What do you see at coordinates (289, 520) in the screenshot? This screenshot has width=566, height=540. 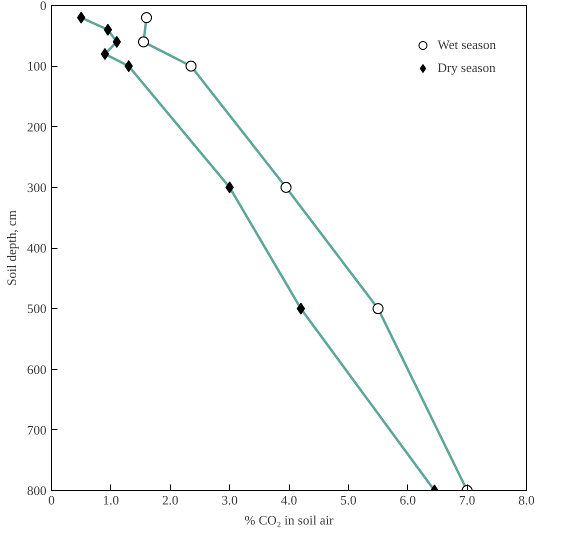 I see `x-axis-title: % CO₂ in soil air` at bounding box center [289, 520].